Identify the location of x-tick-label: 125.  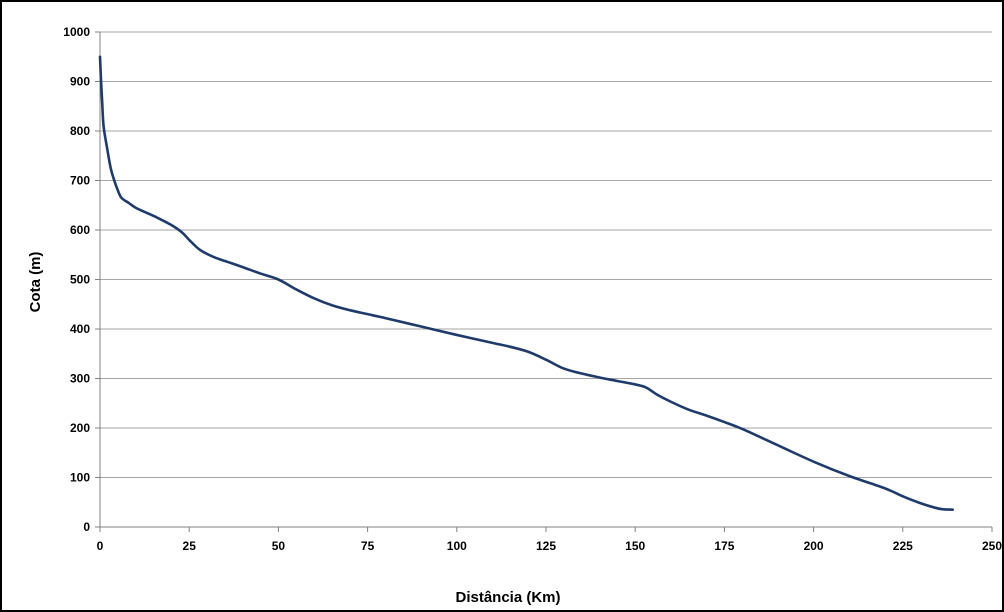
(546, 546).